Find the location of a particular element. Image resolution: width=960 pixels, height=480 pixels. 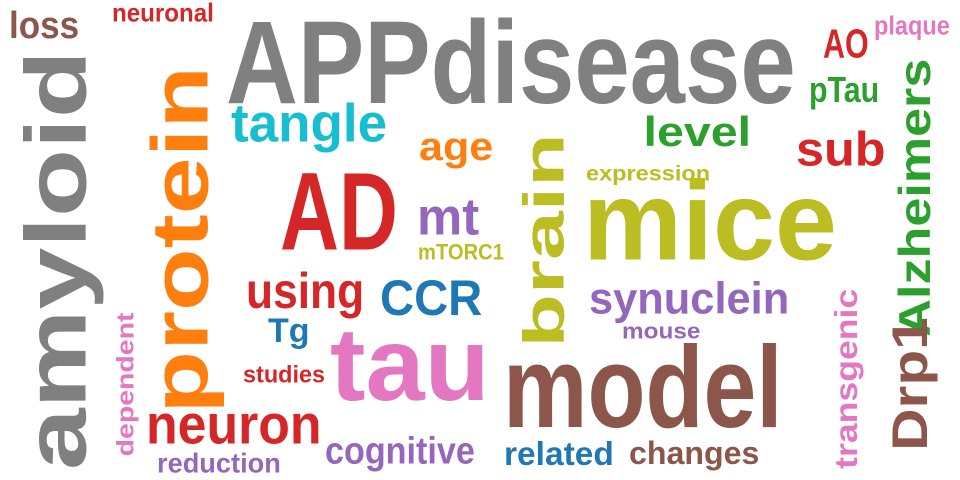

word-ccr: CCR is located at coordinates (431, 298).